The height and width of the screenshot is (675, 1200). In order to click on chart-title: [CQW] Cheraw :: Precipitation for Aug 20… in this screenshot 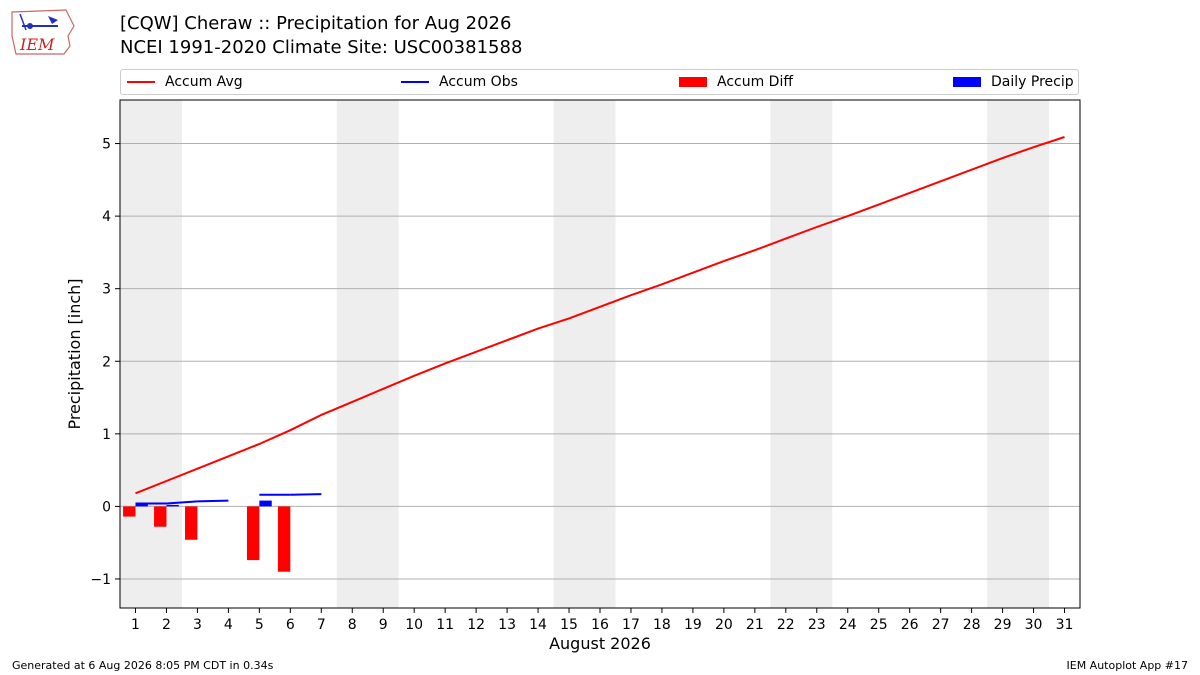, I will do `click(316, 23)`.